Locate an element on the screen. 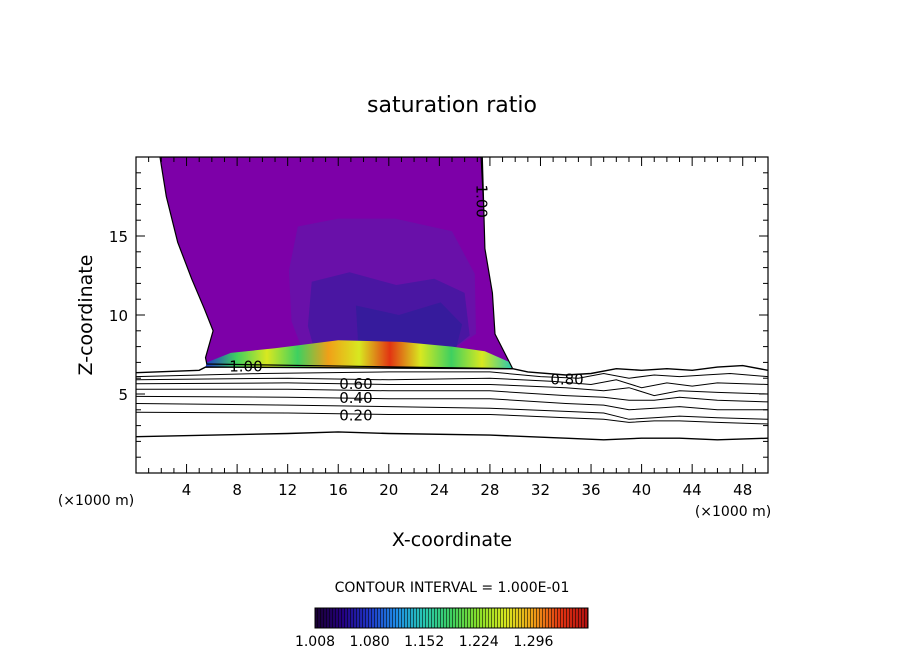 Image resolution: width=904 pixels, height=654 pixels. contour-interval-label: CONTOUR INTERVAL = 1.000E-01 is located at coordinates (452, 588).